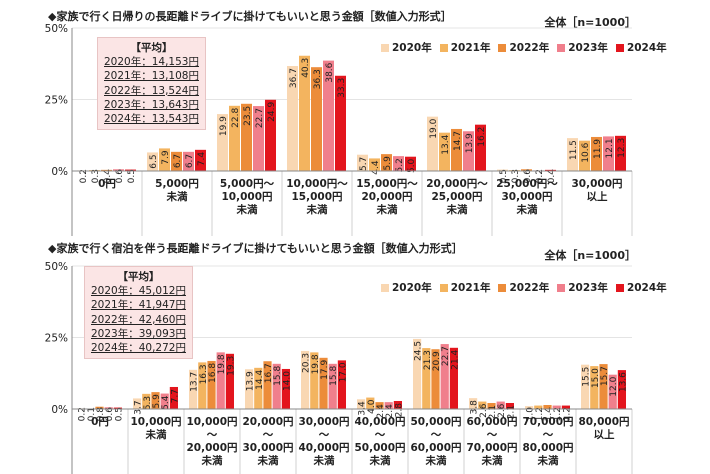  I want to click on data-label: 19.0, so click(434, 128).